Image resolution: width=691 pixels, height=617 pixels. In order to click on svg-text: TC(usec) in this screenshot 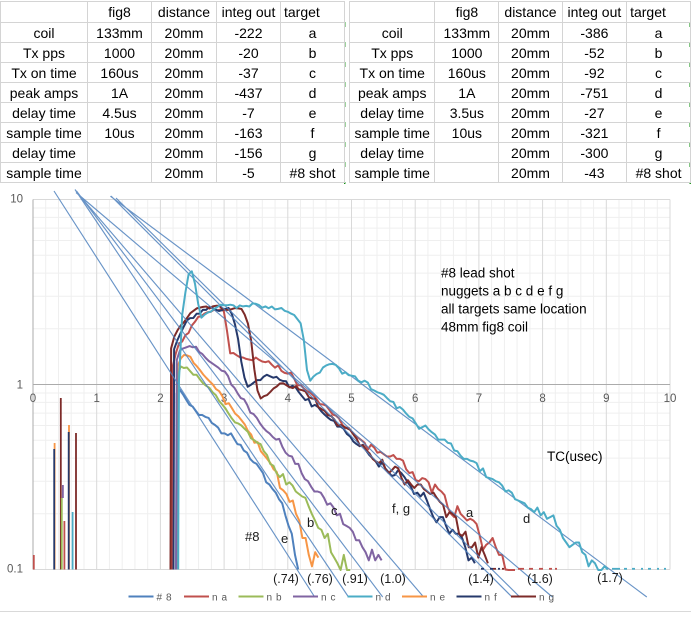, I will do `click(575, 456)`.